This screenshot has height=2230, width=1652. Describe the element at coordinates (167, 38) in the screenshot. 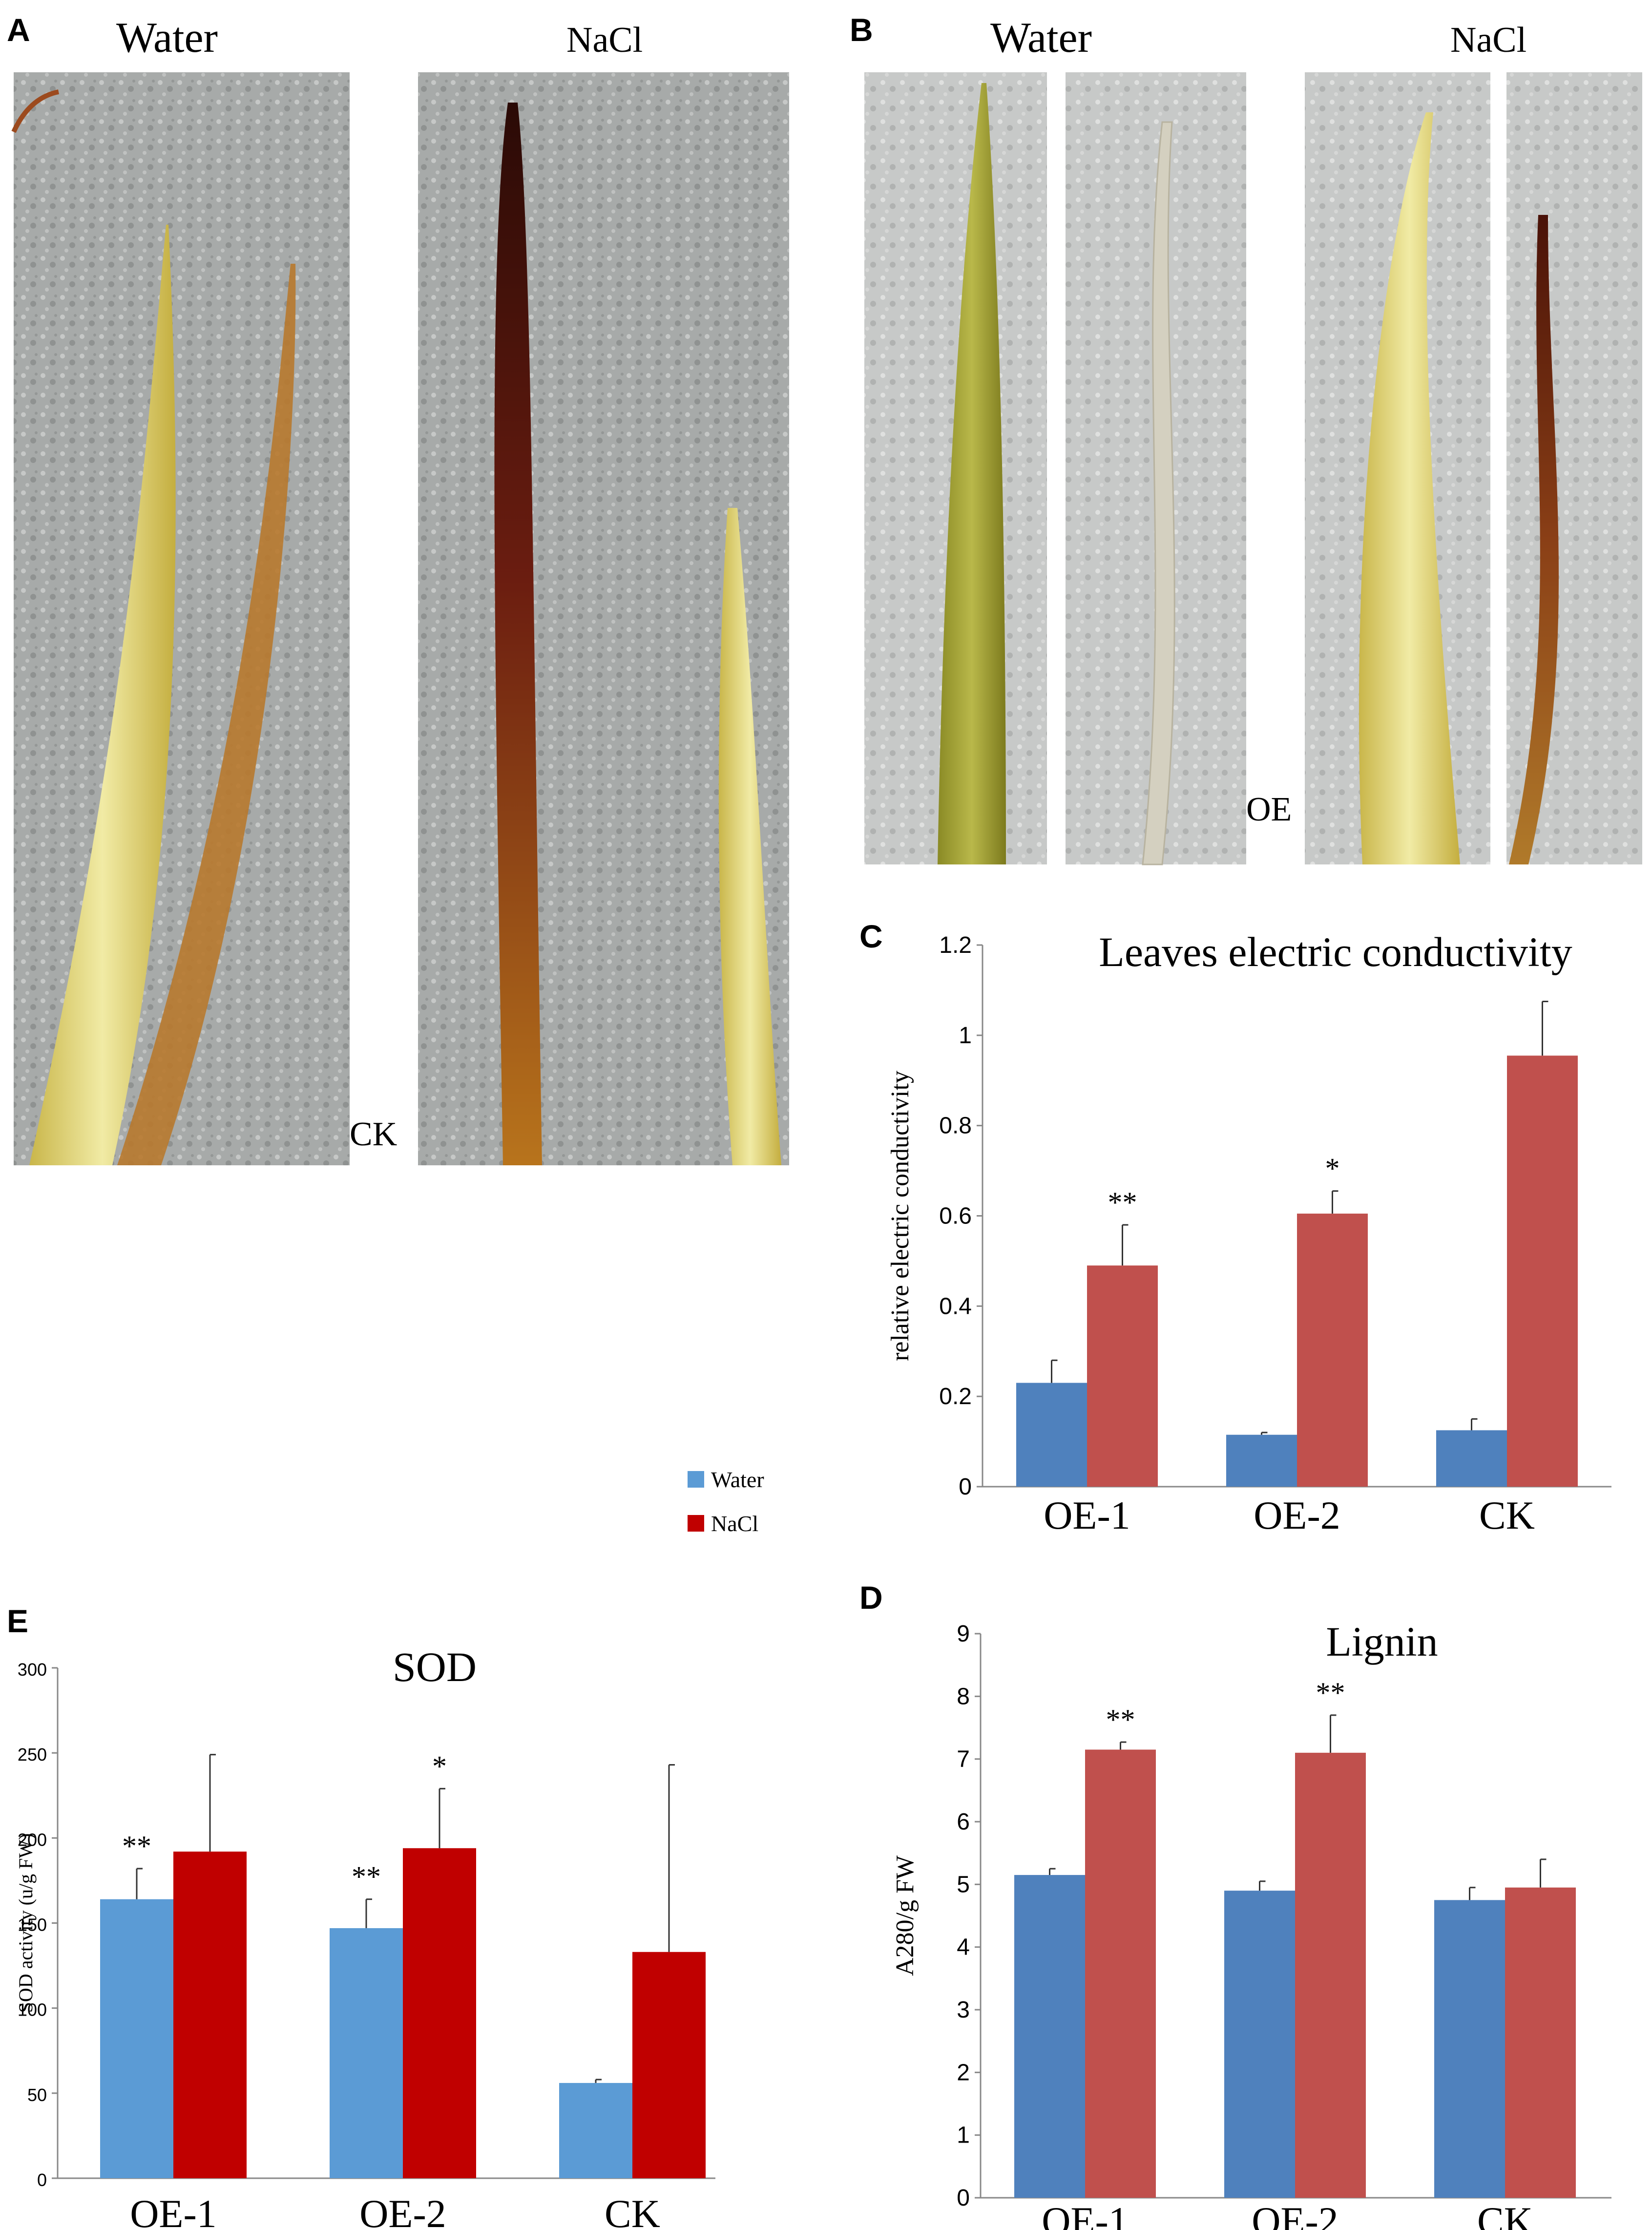

I see `panel-a-water-label: Water` at that location.